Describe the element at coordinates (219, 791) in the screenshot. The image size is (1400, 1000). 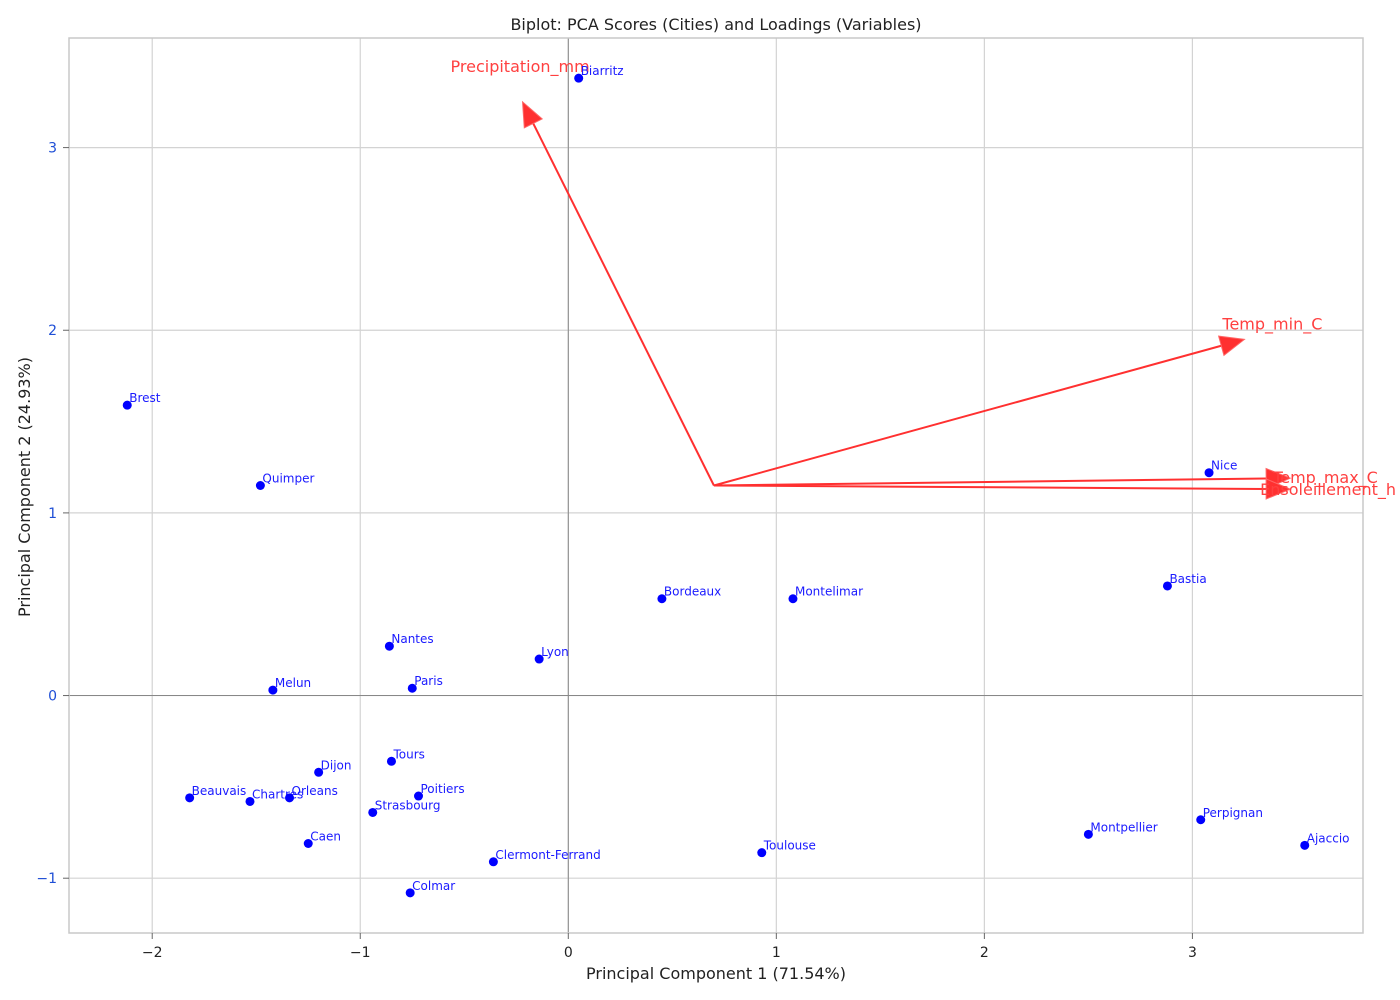
I see `city-label: Beauvais` at that location.